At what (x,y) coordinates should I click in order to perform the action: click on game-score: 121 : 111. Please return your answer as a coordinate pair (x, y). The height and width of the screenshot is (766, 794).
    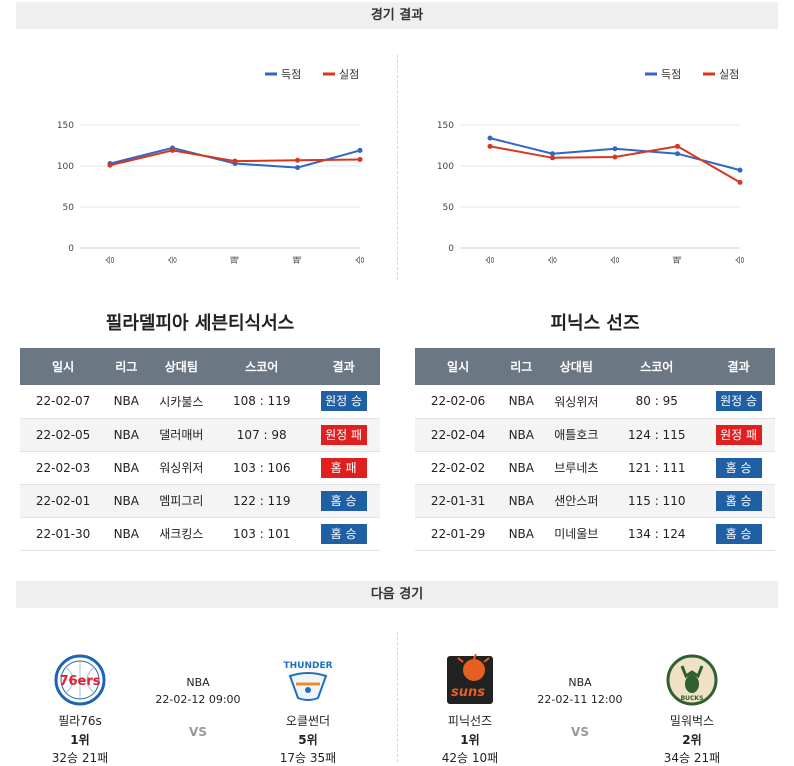
    Looking at the image, I should click on (657, 468).